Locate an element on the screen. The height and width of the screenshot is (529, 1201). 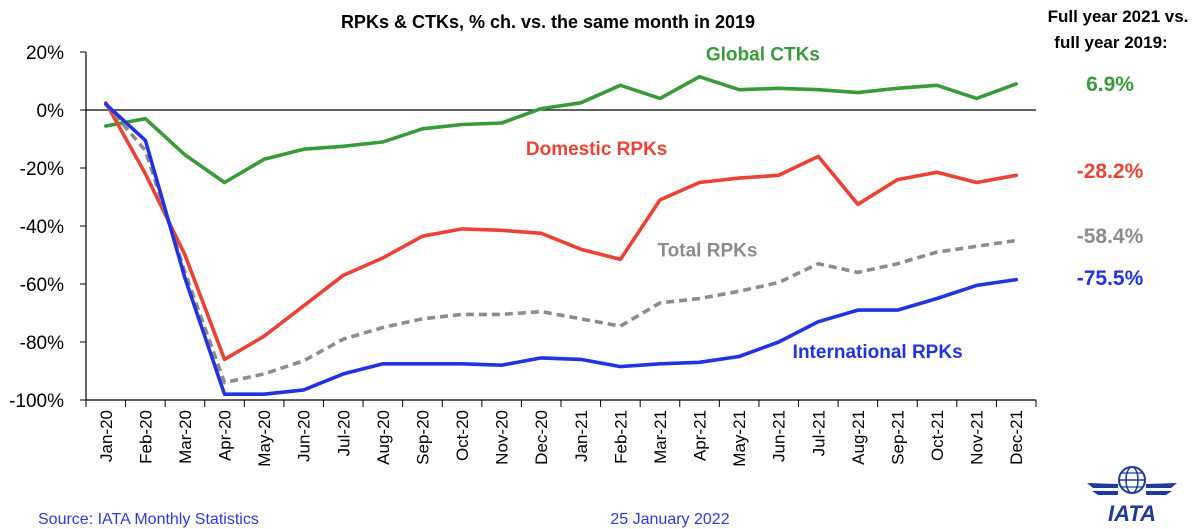
x-tick-label: Nov-20 is located at coordinates (502, 437).